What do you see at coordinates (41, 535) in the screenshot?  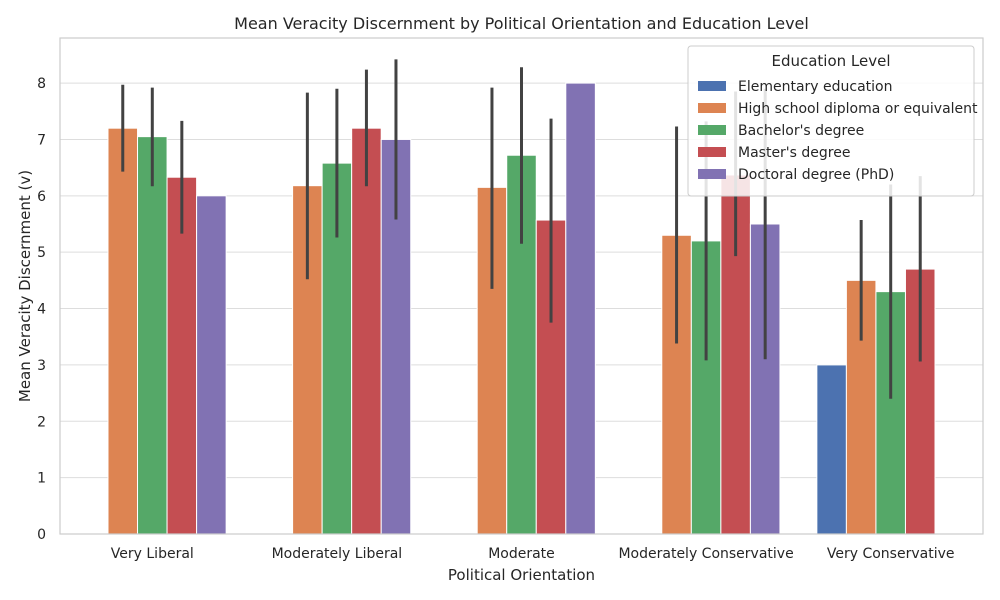 I see `y-tick-label: 0` at bounding box center [41, 535].